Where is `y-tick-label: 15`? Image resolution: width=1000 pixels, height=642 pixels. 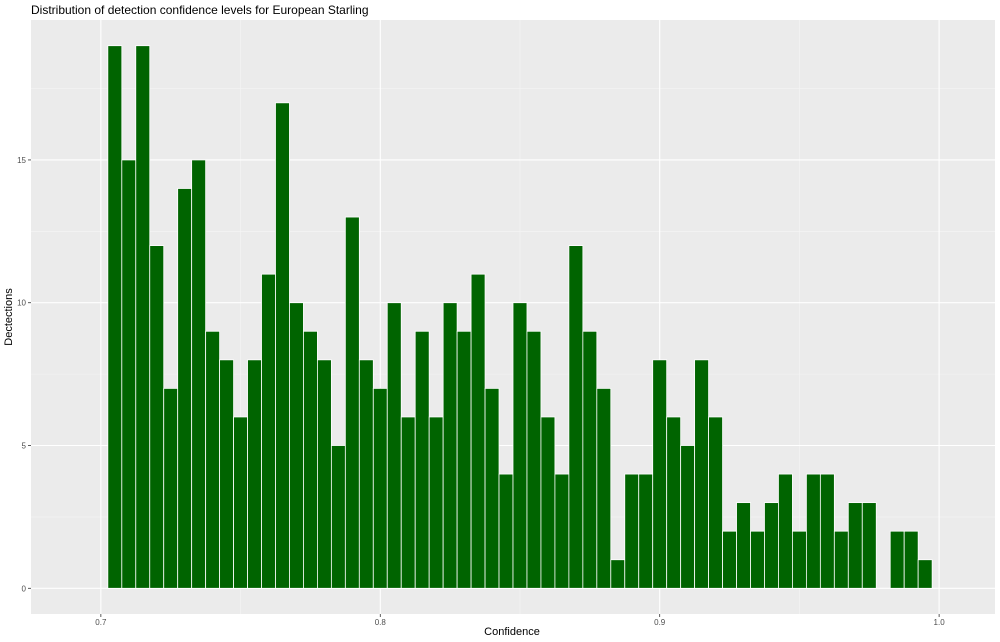 y-tick-label: 15 is located at coordinates (21, 160).